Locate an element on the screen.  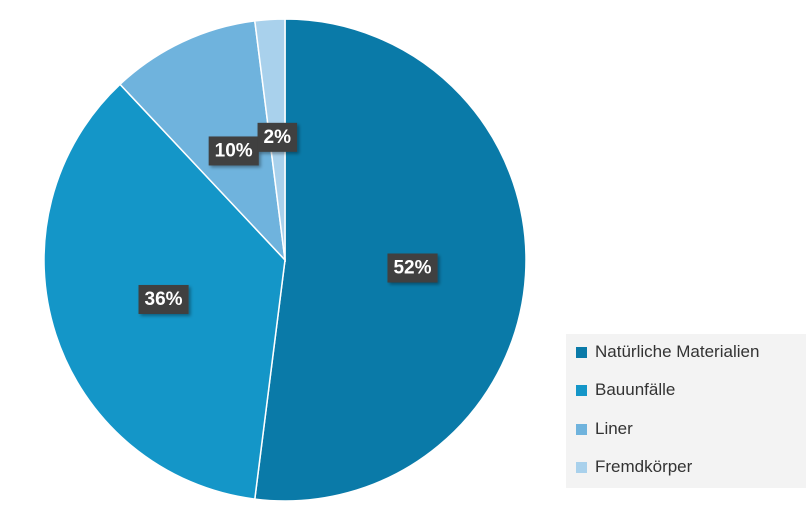
legend-swatch-fremdkoerper is located at coordinates (581, 467).